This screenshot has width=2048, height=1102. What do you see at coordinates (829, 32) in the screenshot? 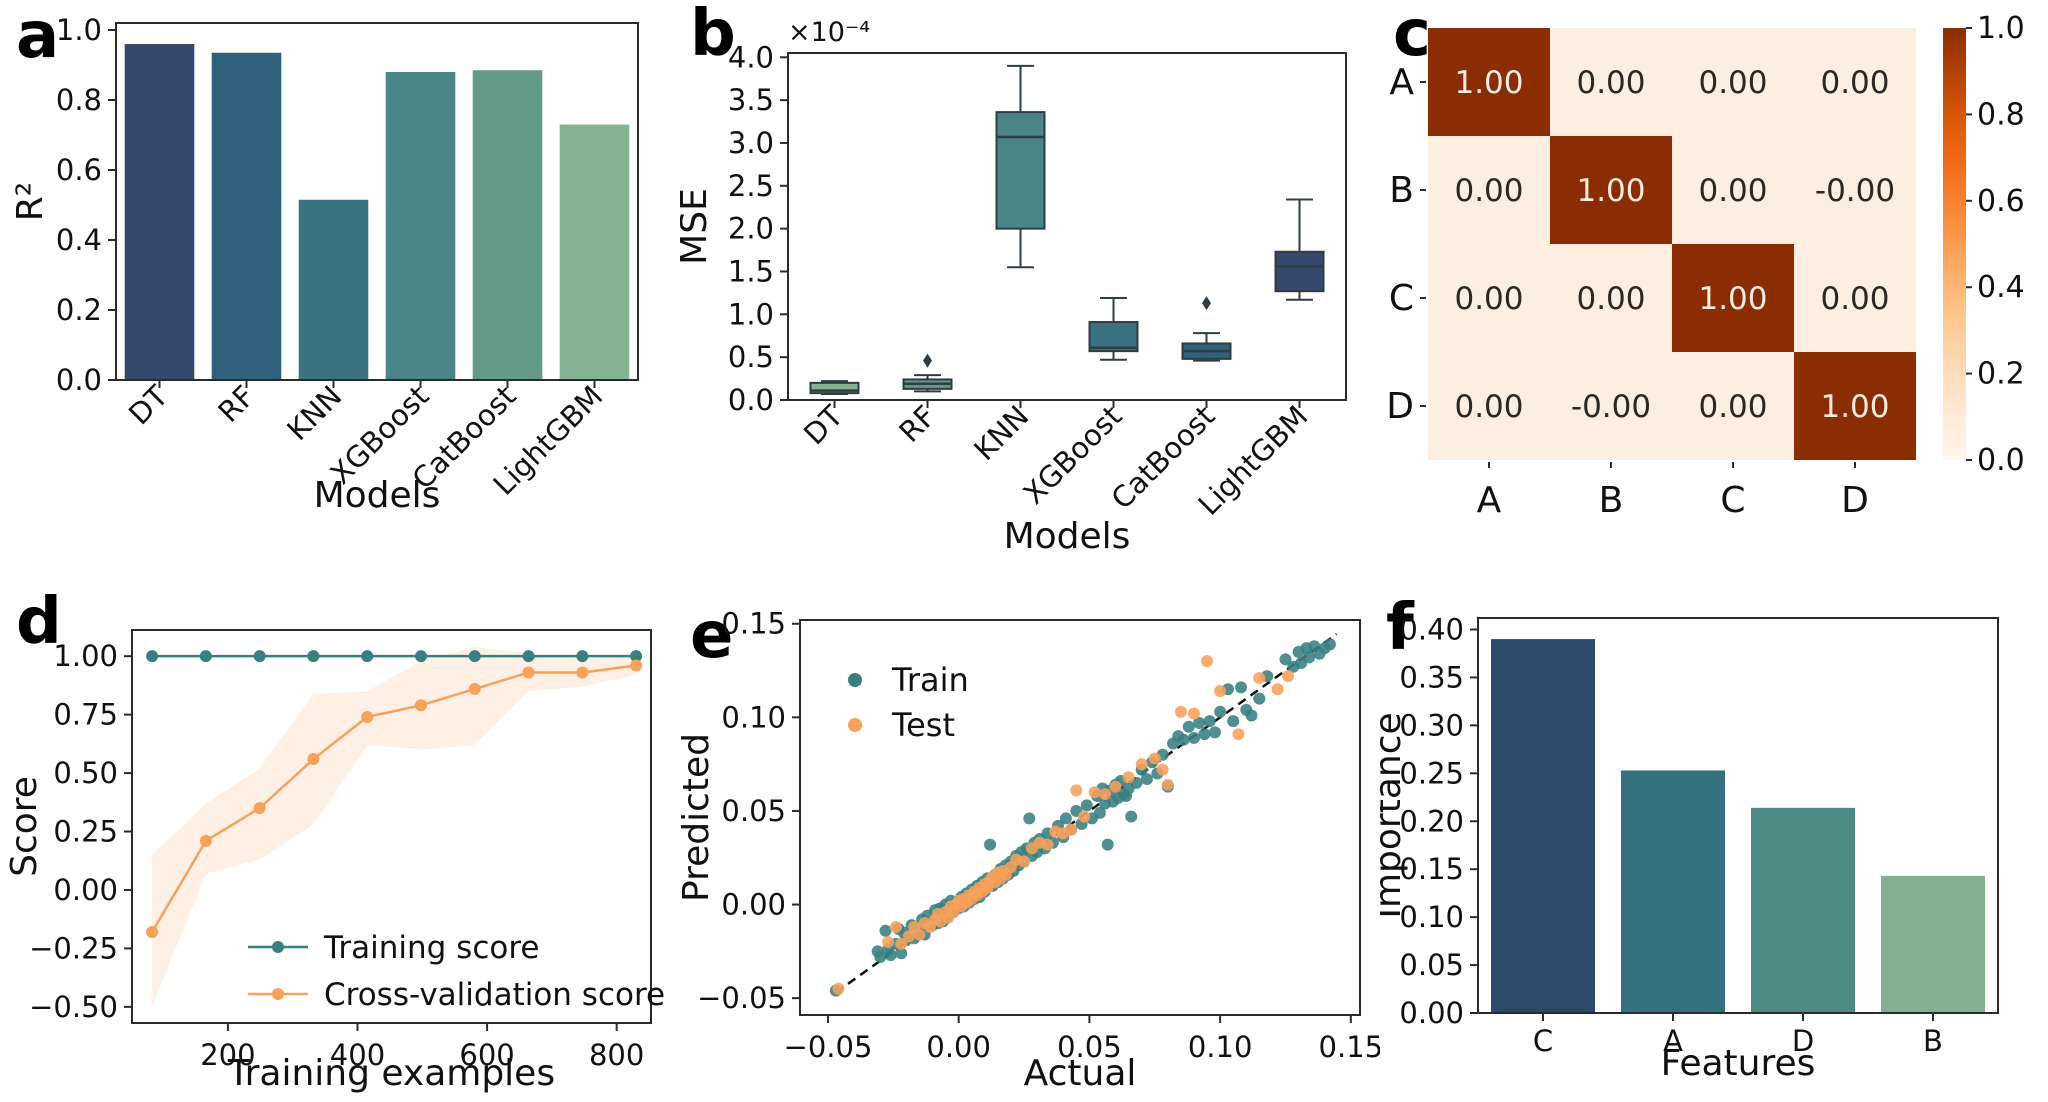
I see `axis-offset-label: ×10⁻⁴` at bounding box center [829, 32].